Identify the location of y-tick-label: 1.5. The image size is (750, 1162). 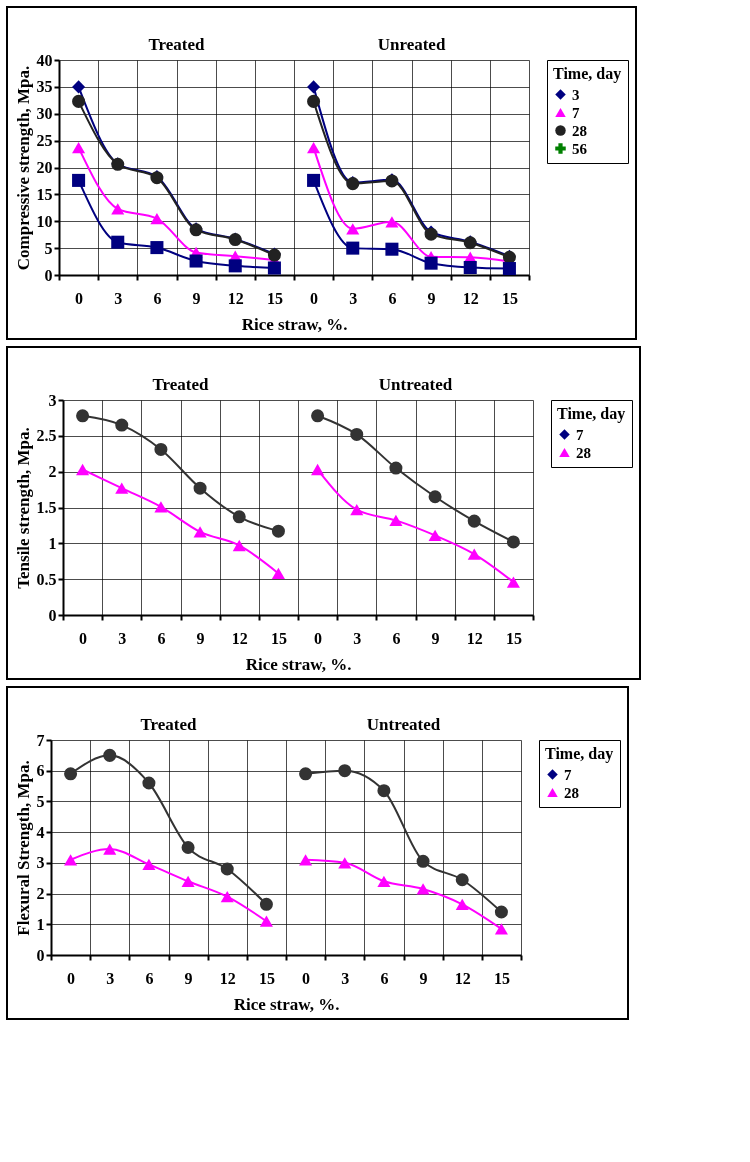
(46, 507).